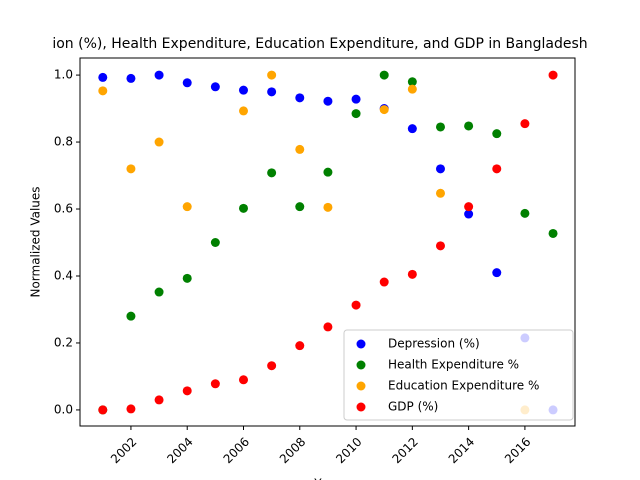 Image resolution: width=640 pixels, height=480 pixels. I want to click on y-tick-label: 0.4, so click(63, 275).